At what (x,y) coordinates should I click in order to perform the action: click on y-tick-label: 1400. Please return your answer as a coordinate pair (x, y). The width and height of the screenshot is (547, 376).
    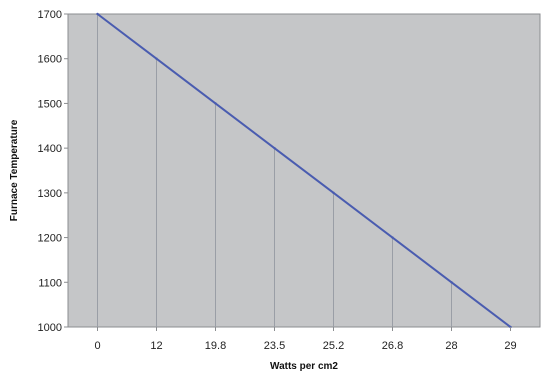
    Looking at the image, I should click on (50, 149).